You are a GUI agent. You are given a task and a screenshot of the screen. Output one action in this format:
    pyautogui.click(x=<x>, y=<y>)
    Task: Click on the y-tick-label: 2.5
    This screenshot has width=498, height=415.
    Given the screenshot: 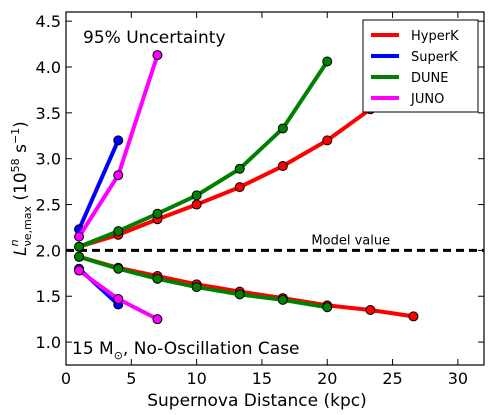 What is the action you would take?
    pyautogui.click(x=48, y=205)
    